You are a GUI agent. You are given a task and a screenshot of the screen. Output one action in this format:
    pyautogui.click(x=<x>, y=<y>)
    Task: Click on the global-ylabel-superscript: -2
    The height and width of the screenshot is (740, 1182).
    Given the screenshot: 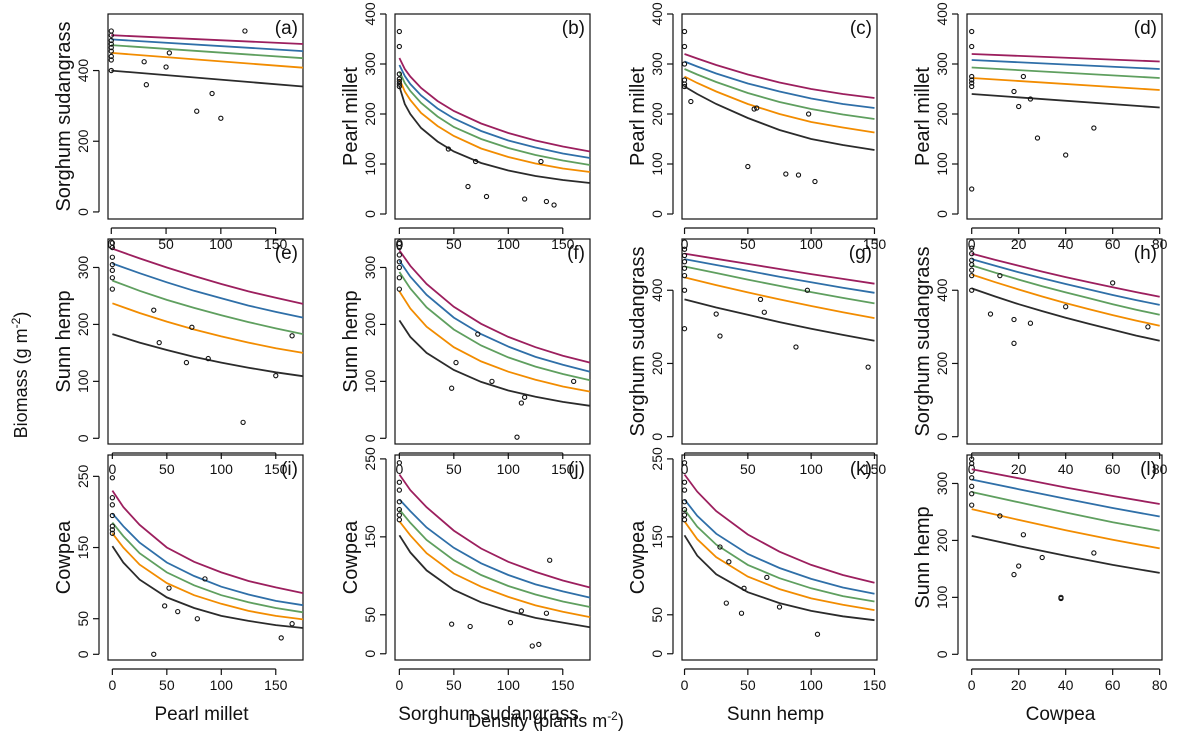 What is the action you would take?
    pyautogui.click(x=16, y=322)
    